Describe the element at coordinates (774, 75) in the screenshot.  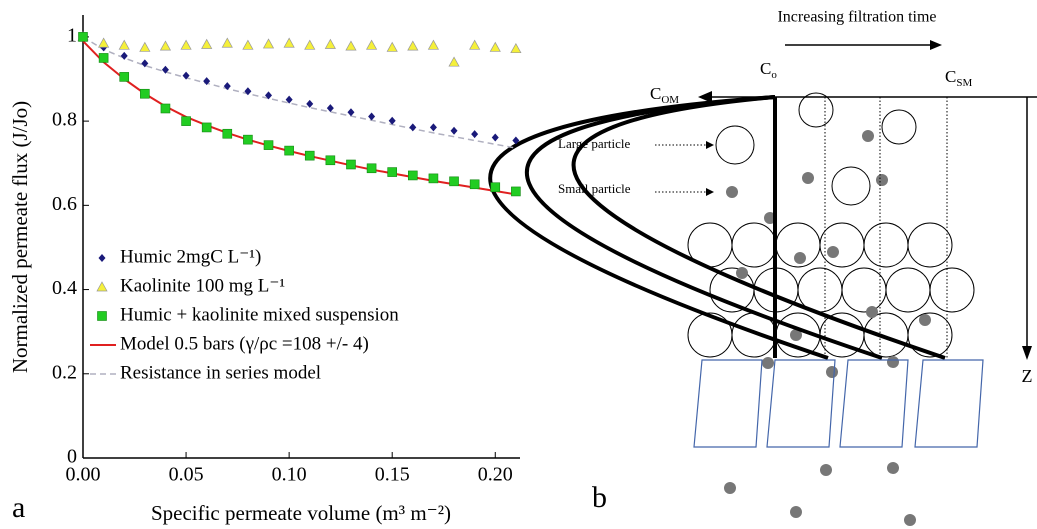
I see `c-o-sub: o` at that location.